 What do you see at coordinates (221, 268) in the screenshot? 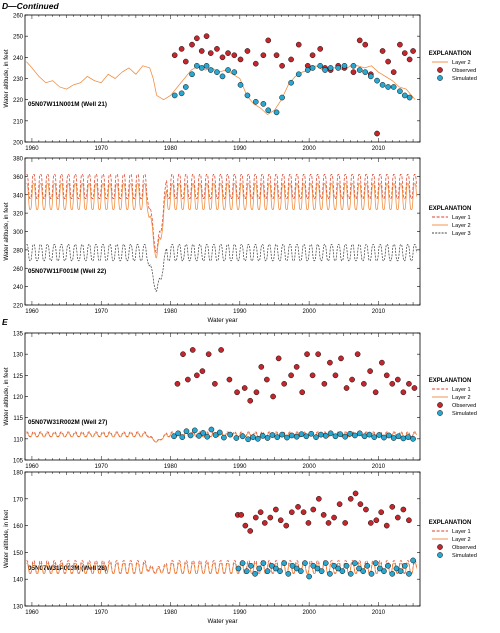
I see `series-line-layer3` at bounding box center [221, 268].